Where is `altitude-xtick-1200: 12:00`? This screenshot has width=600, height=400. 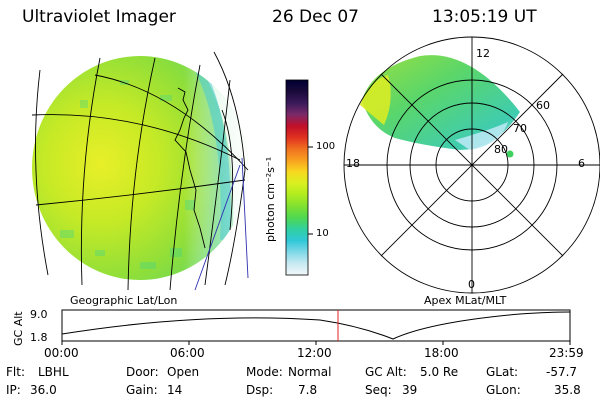 altitude-xtick-1200: 12:00 is located at coordinates (314, 353).